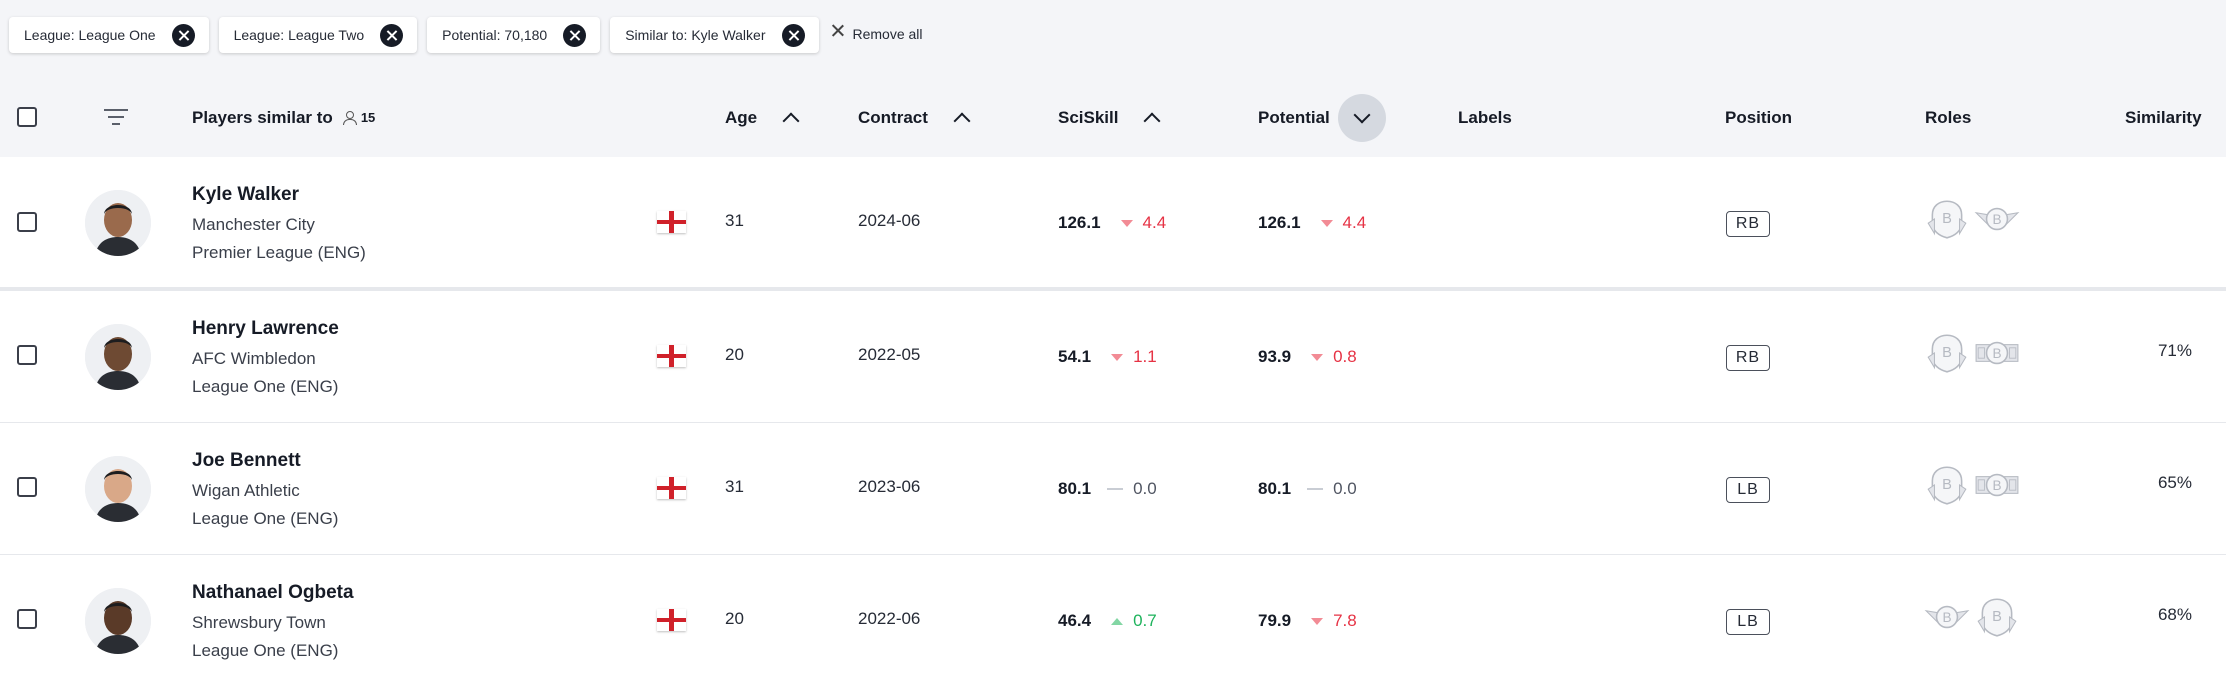  Describe the element at coordinates (1115, 489) in the screenshot. I see `trend-flat-icon` at that location.